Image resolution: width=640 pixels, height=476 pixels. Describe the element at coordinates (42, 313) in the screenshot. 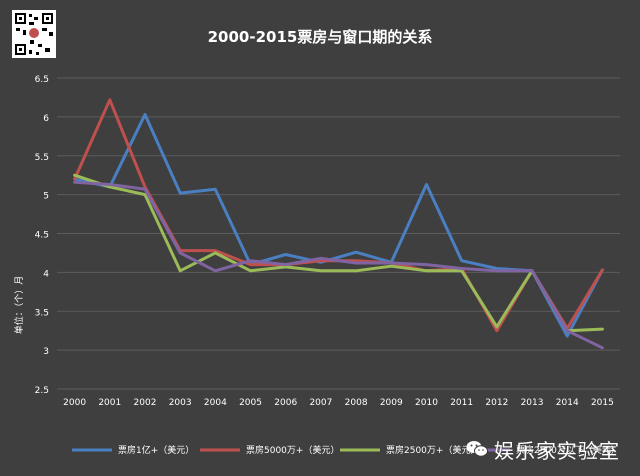

I see `y-tick-label: 3.5` at that location.